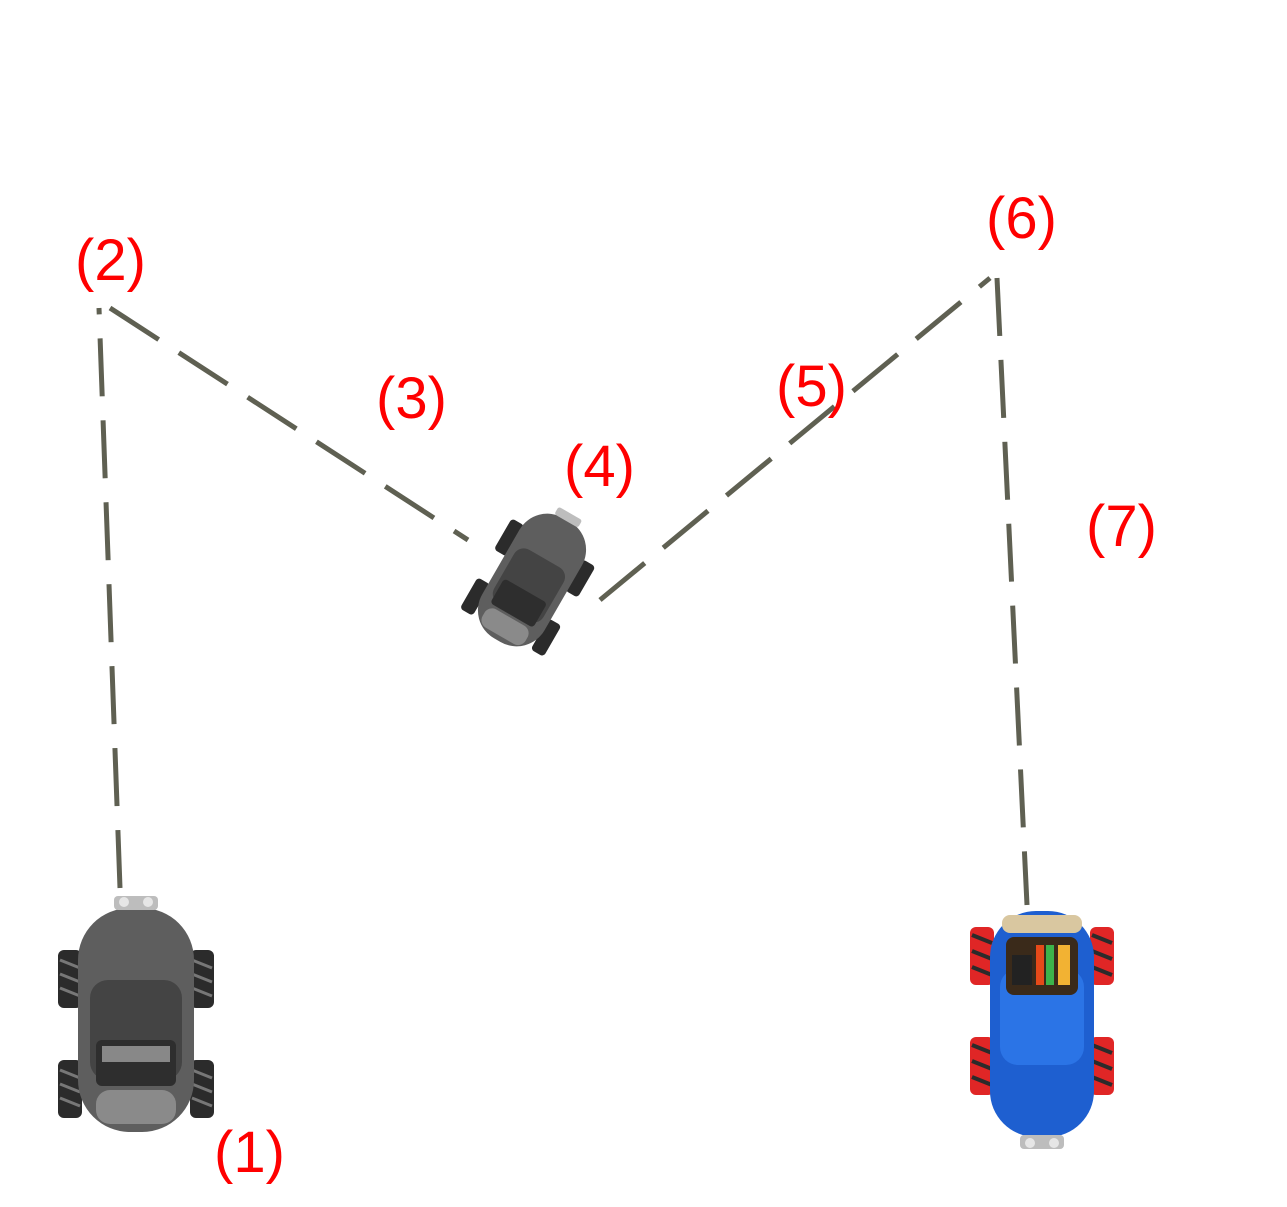 The width and height of the screenshot is (1287, 1207). What do you see at coordinates (1012, 591) in the screenshot?
I see `path-segment-6-end` at bounding box center [1012, 591].